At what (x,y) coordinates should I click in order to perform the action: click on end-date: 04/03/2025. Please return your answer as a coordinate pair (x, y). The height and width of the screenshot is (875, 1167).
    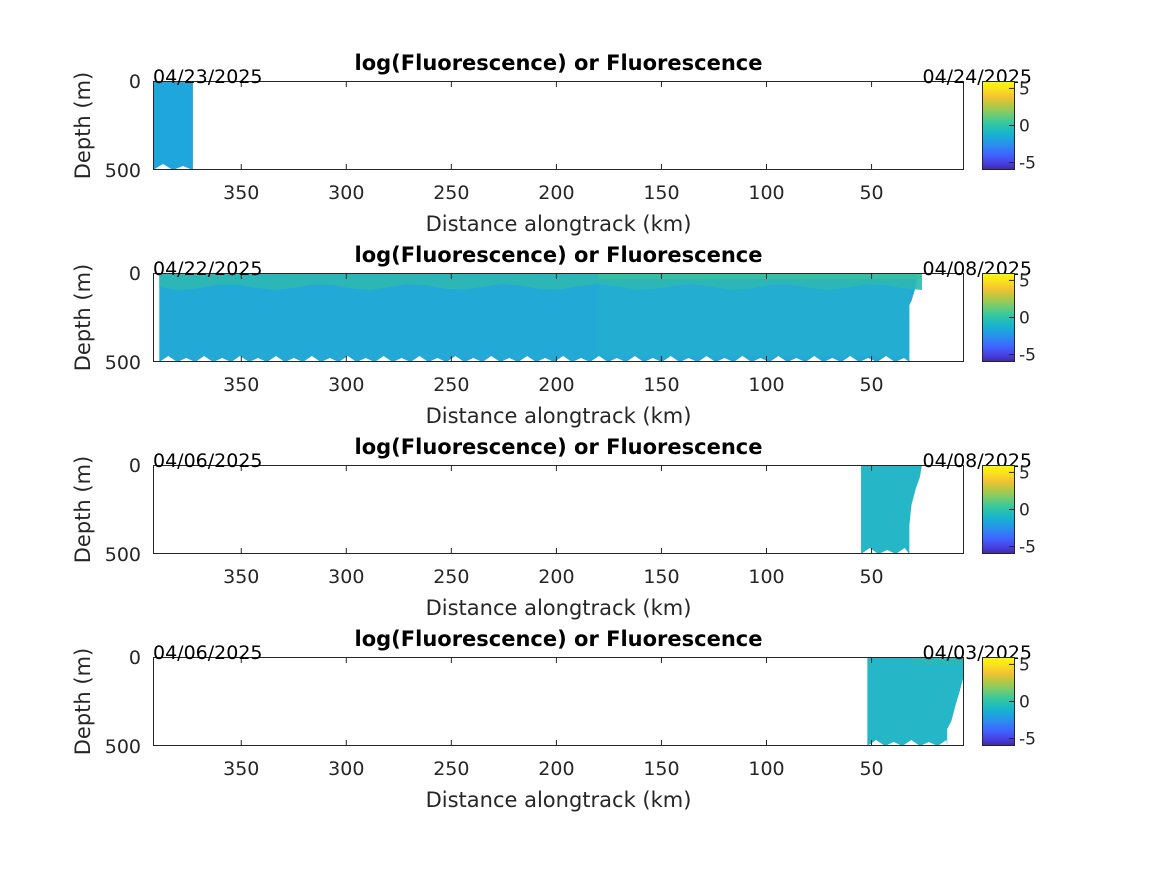
    Looking at the image, I should click on (977, 653).